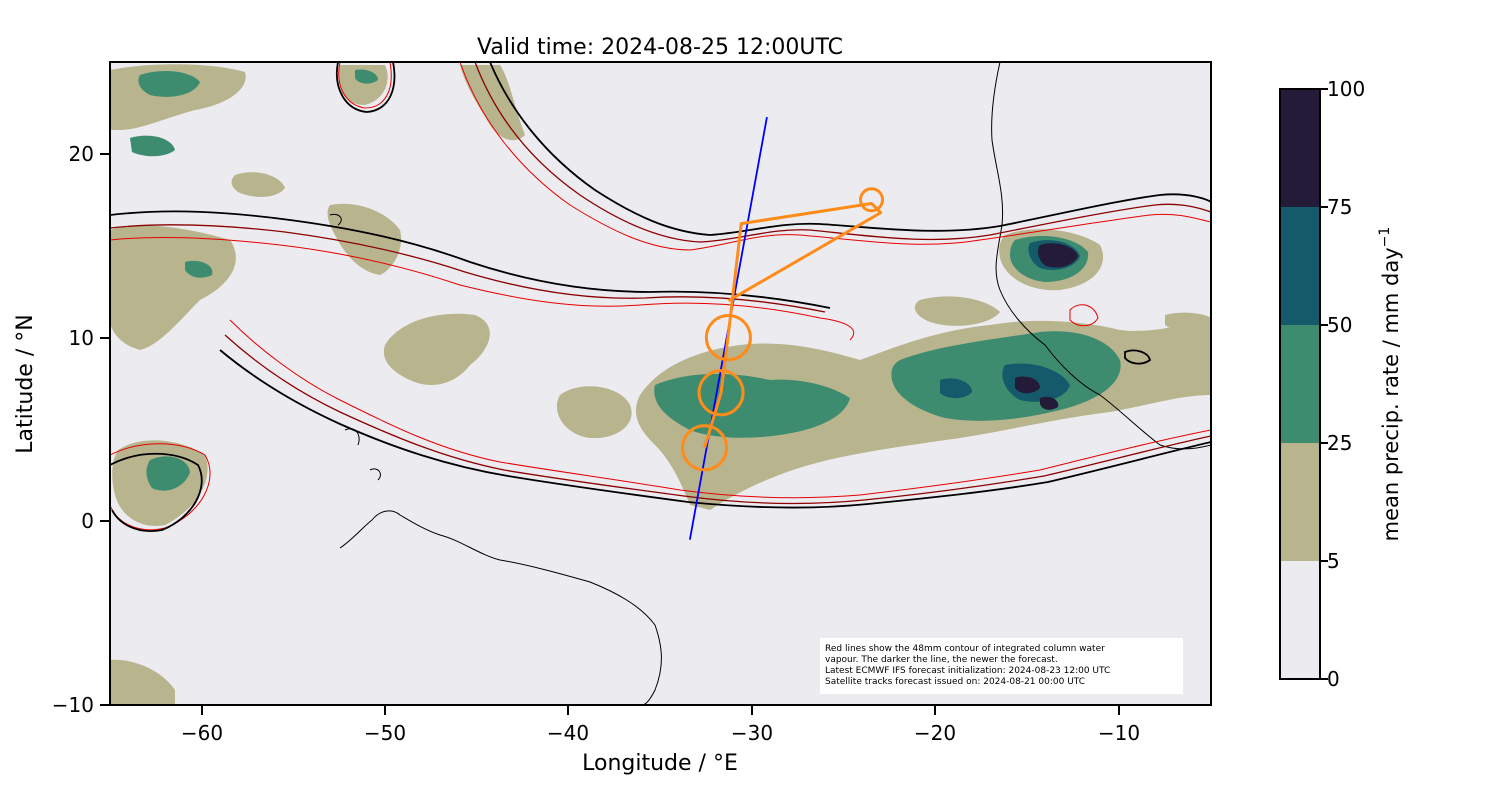 The width and height of the screenshot is (1500, 800). I want to click on colorbar-label-text: mean precip. rate / mm day, so click(1391, 394).